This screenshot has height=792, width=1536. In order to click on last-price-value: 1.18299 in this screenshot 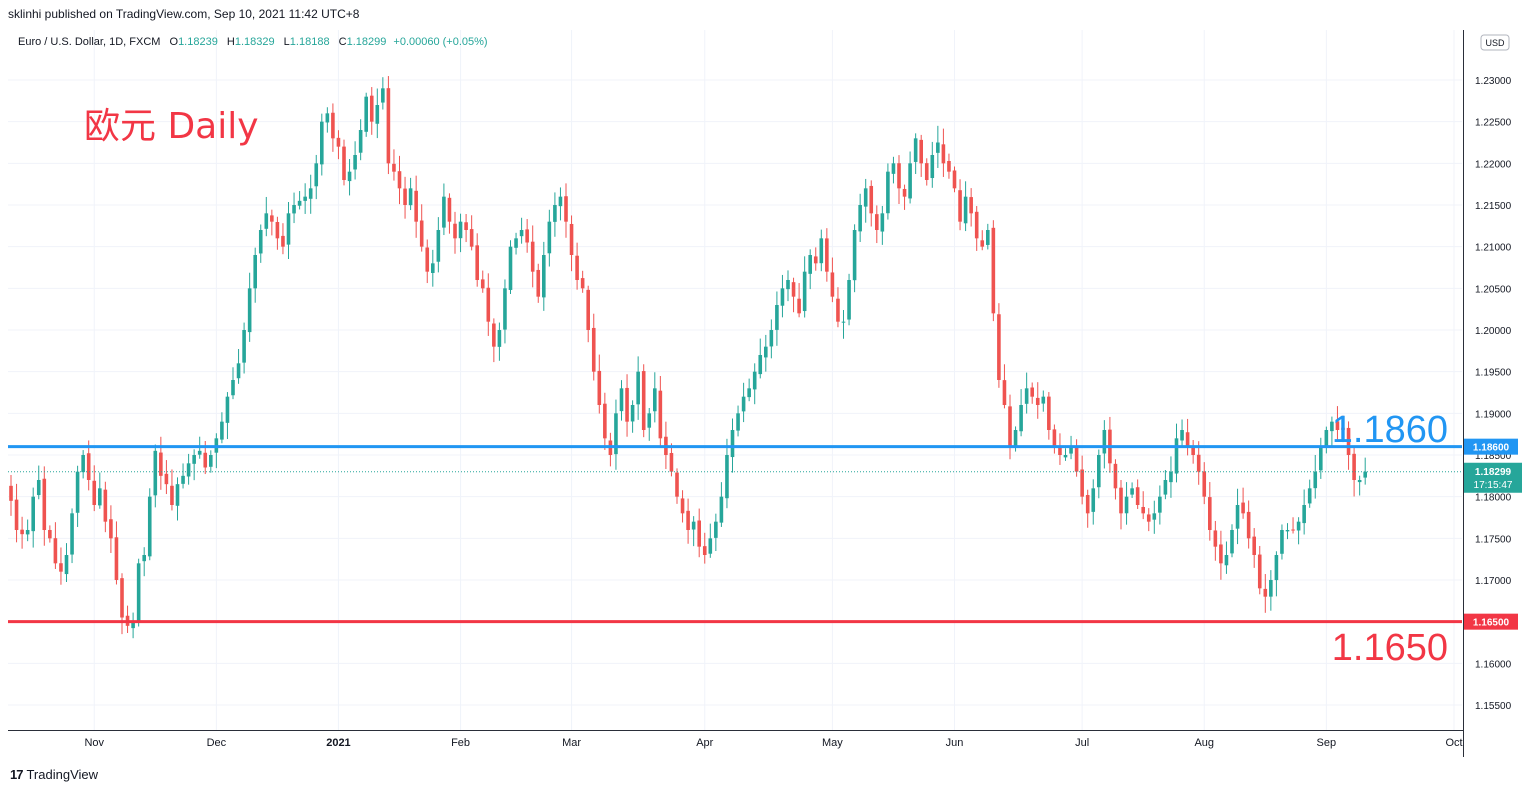, I will do `click(1493, 472)`.